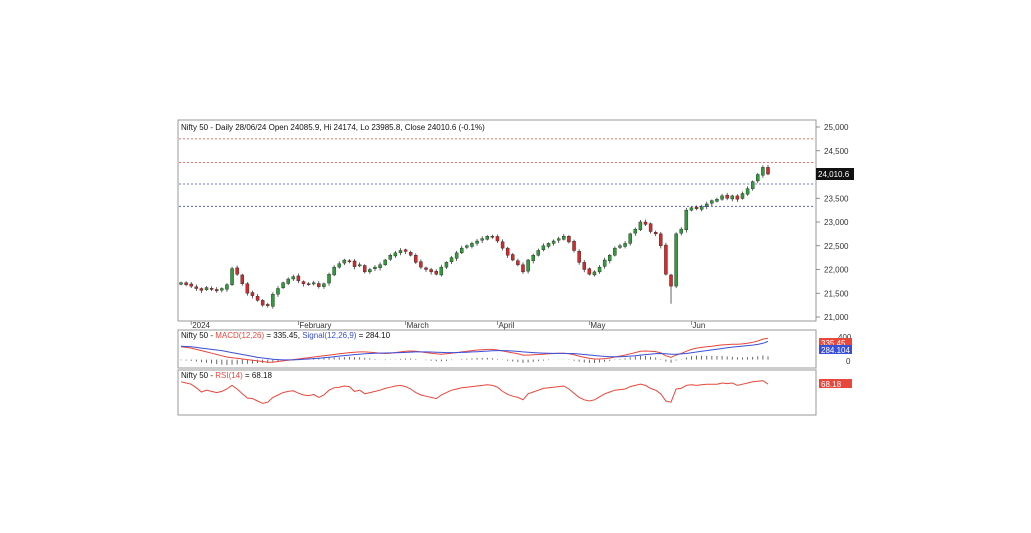  I want to click on x-tick-label-1: February, so click(315, 325).